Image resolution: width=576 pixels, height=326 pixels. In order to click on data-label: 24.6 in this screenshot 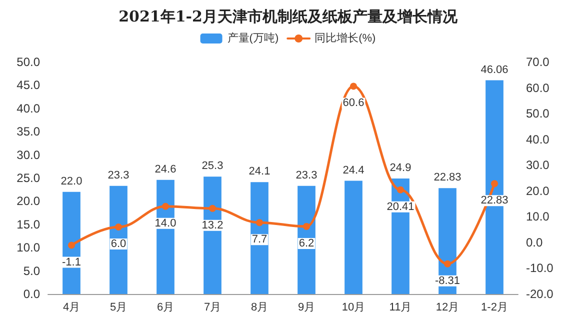, I will do `click(165, 169)`.